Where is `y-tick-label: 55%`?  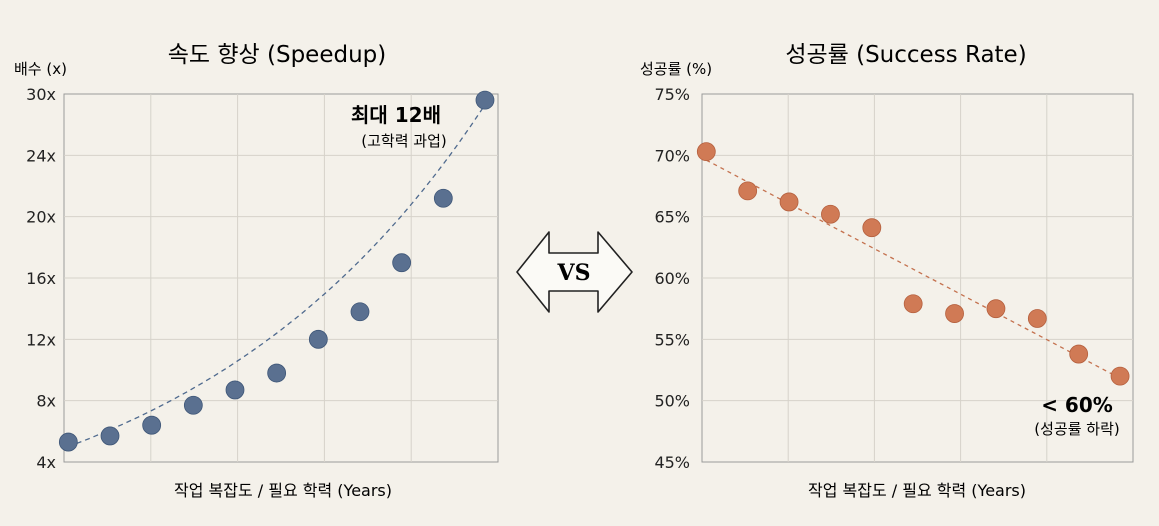 y-tick-label: 55% is located at coordinates (672, 339).